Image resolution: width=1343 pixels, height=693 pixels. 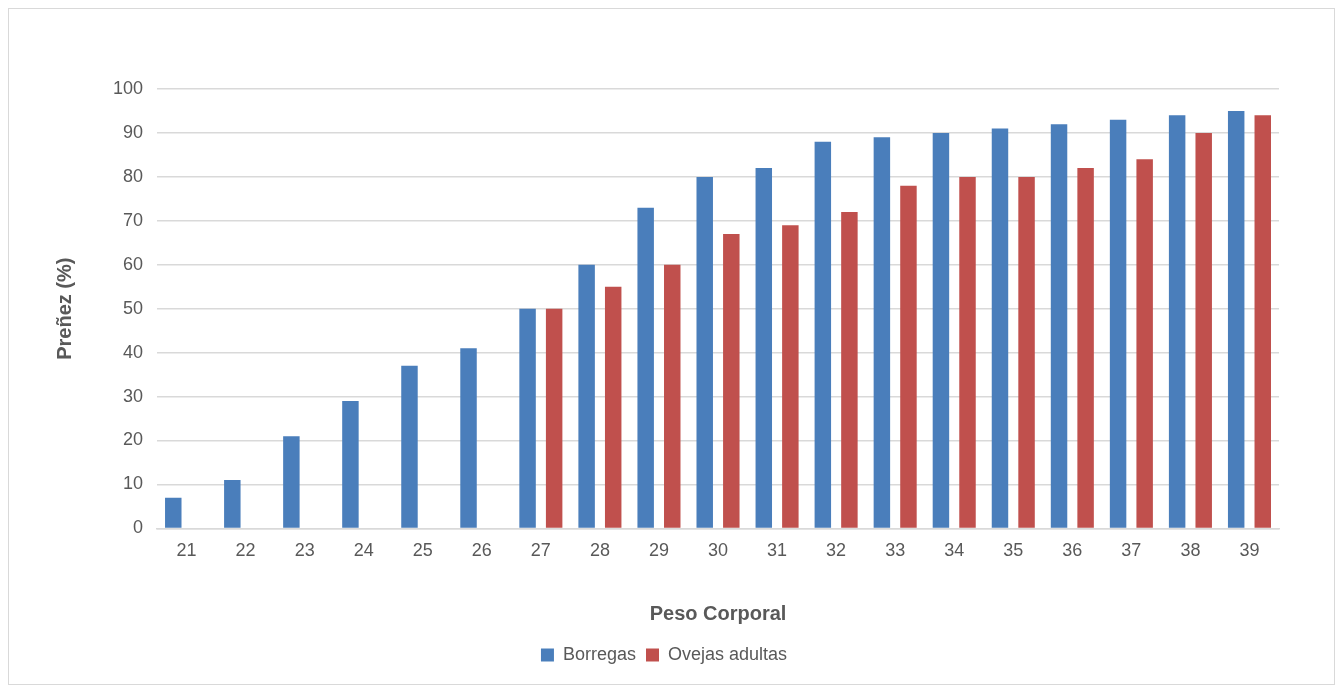 What do you see at coordinates (895, 550) in the screenshot?
I see `x-tick-label: 33` at bounding box center [895, 550].